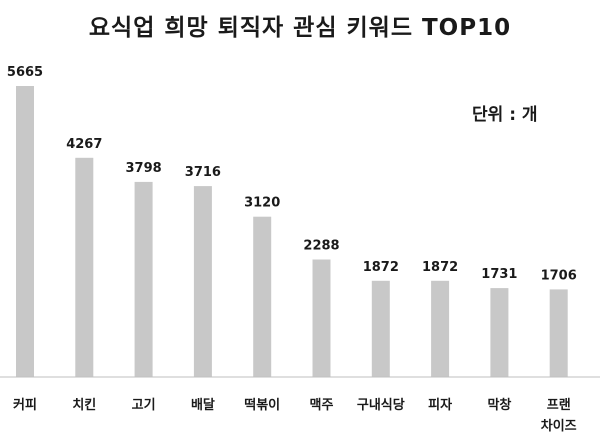 The width and height of the screenshot is (600, 441). What do you see at coordinates (381, 267) in the screenshot?
I see `value-label-7: 1872` at bounding box center [381, 267].